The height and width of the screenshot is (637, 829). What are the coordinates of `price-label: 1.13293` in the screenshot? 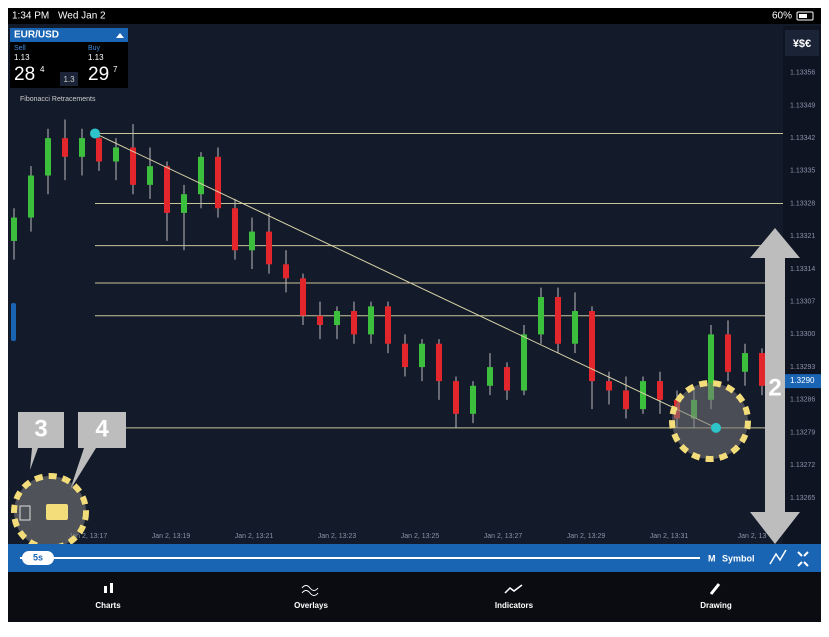 It's located at (802, 367).